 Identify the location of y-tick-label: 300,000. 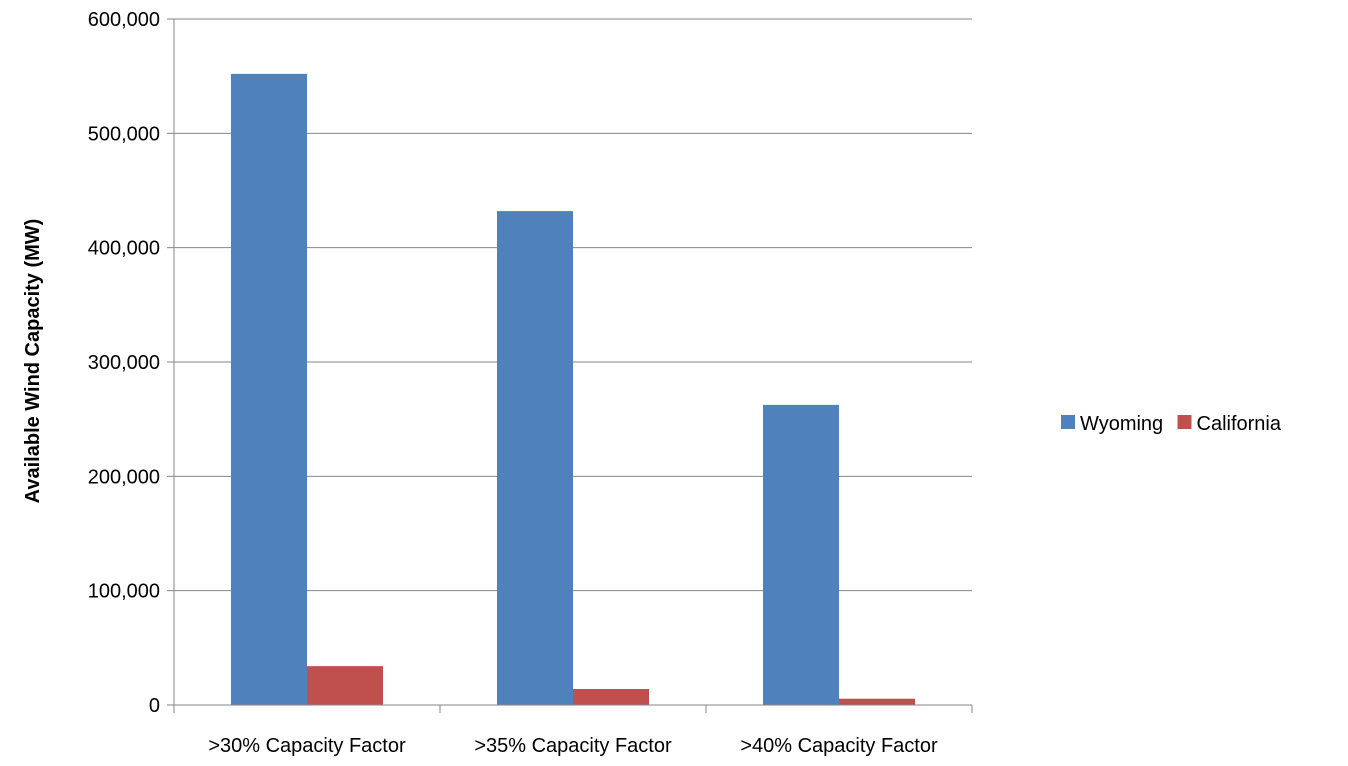
(124, 363).